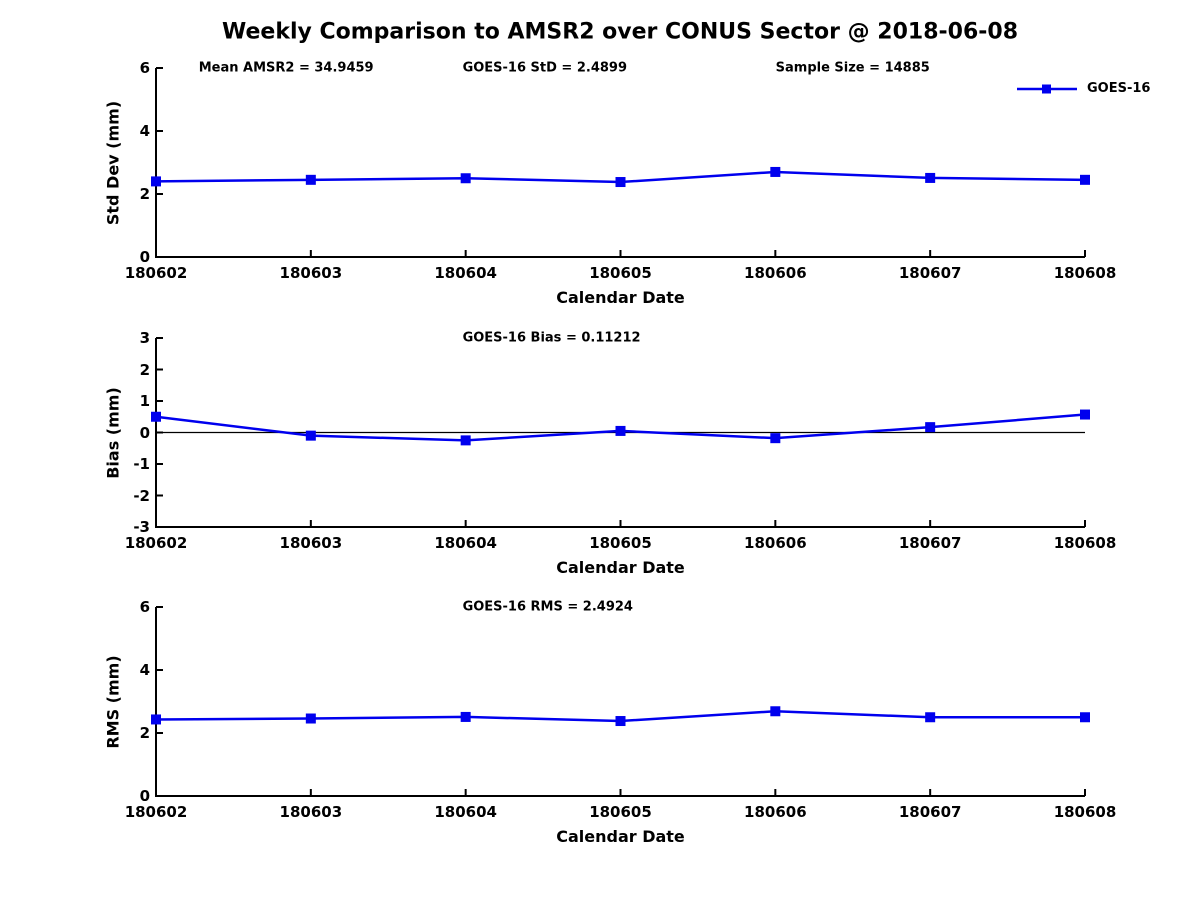  What do you see at coordinates (545, 68) in the screenshot?
I see `stat-annotation: GOES-16 StD = 2.4899` at bounding box center [545, 68].